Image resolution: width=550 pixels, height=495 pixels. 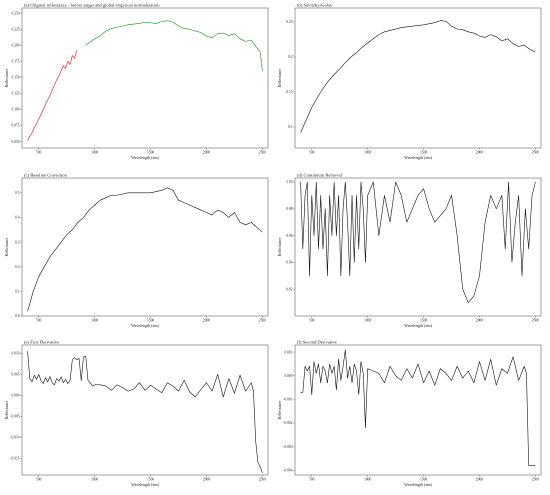 What do you see at coordinates (14, 437) in the screenshot?
I see `y-tick-label: -0.010` at bounding box center [14, 437].